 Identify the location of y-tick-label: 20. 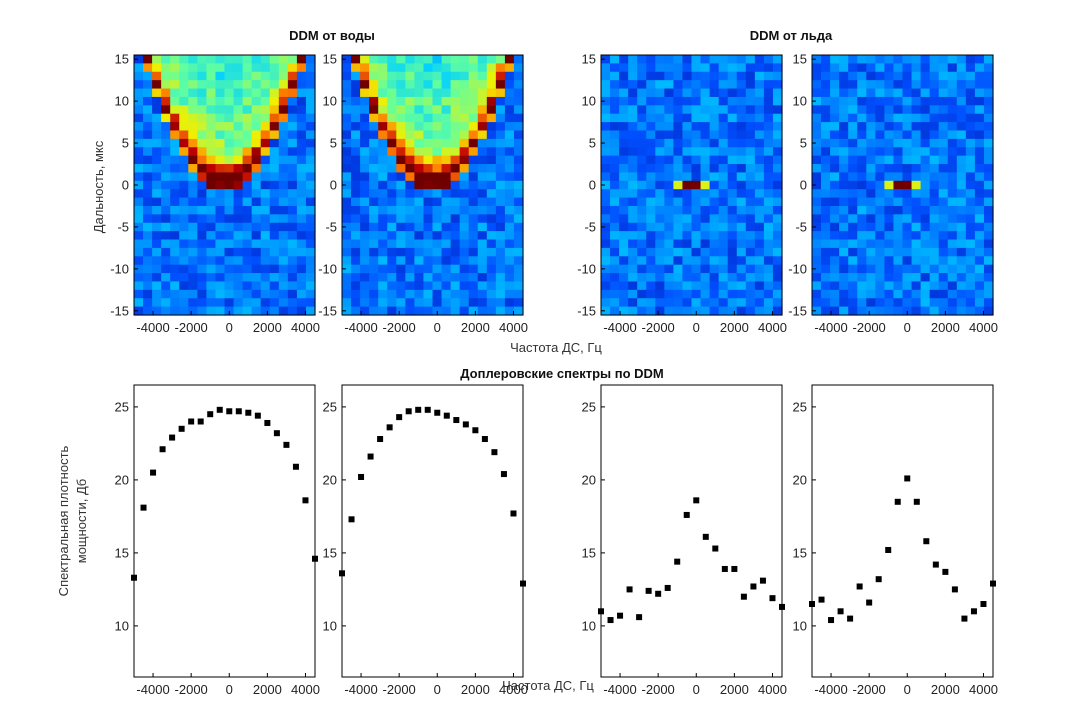
(800, 479).